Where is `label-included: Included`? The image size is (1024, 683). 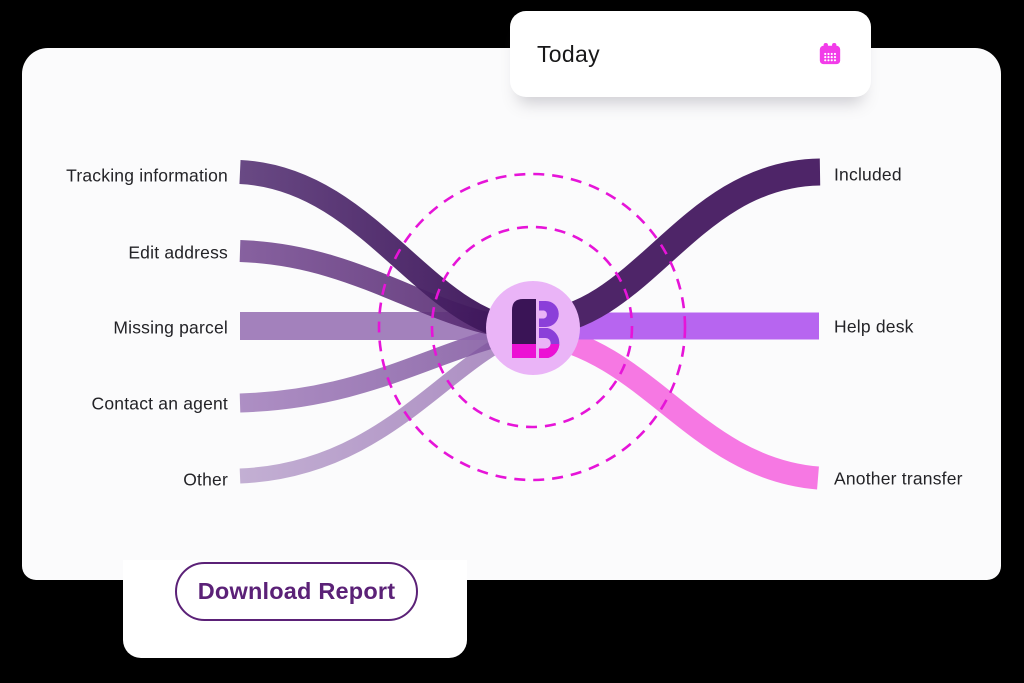 label-included: Included is located at coordinates (868, 174).